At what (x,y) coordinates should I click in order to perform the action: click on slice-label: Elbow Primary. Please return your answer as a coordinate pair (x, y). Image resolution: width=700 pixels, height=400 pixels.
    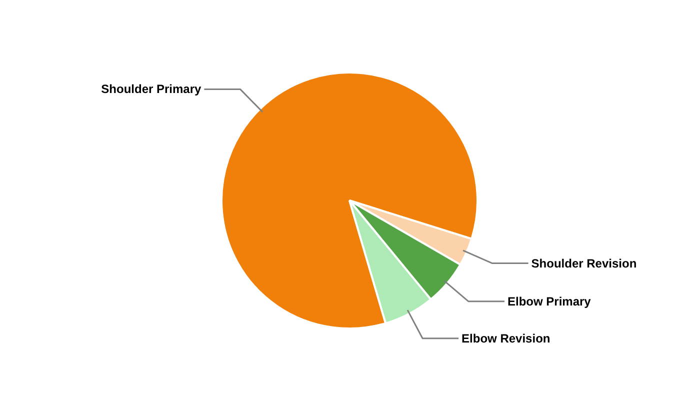
    Looking at the image, I should click on (549, 301).